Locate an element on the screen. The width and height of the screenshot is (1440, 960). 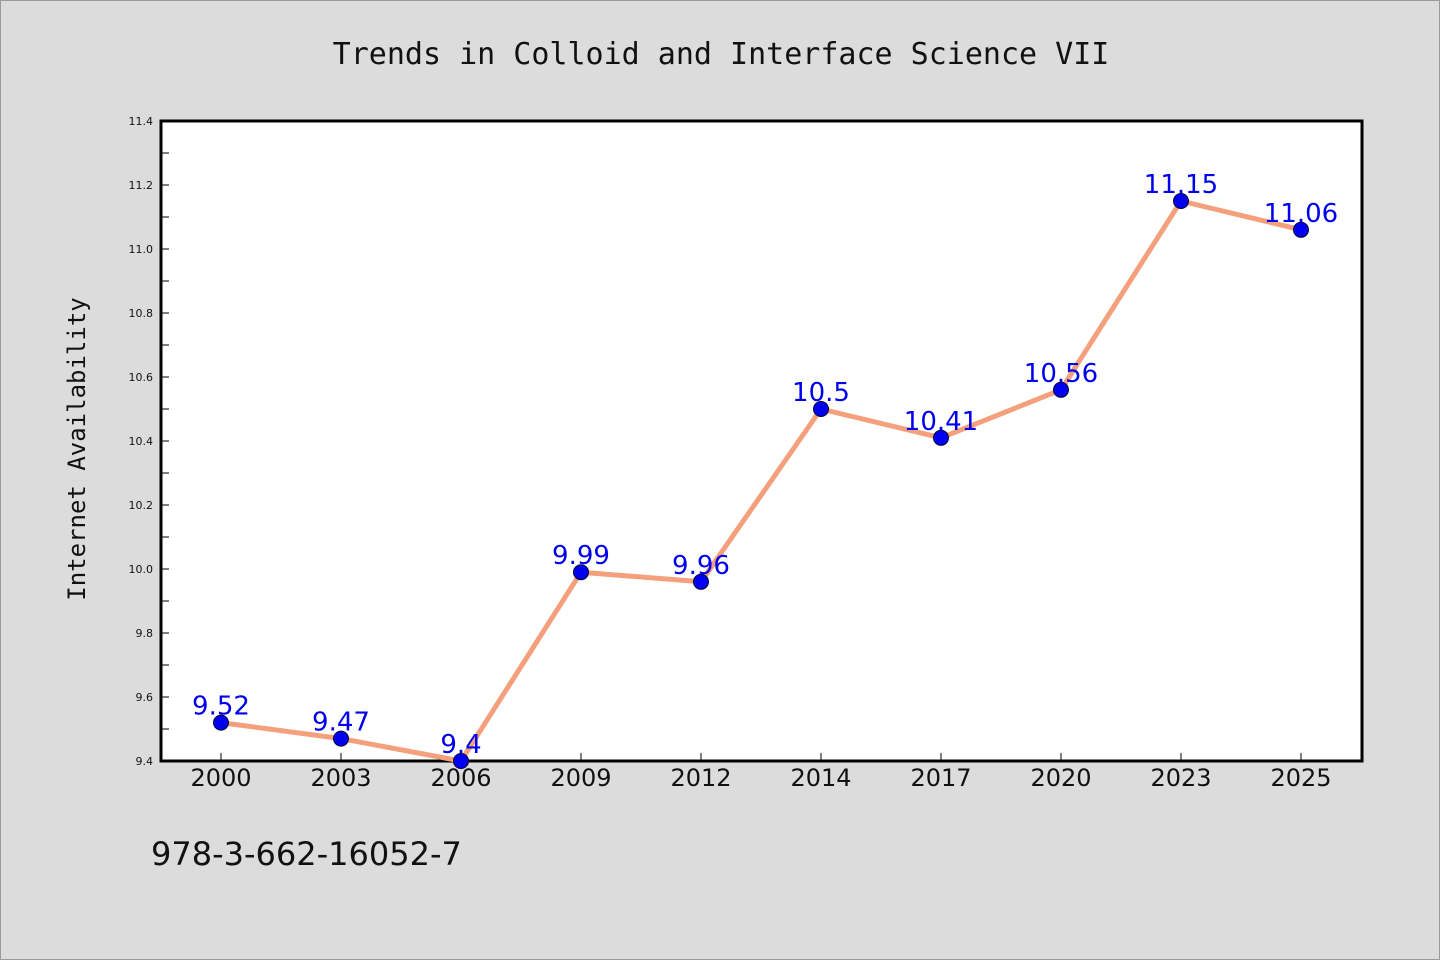
y-axis-label: Internet Availability is located at coordinates (77, 448).